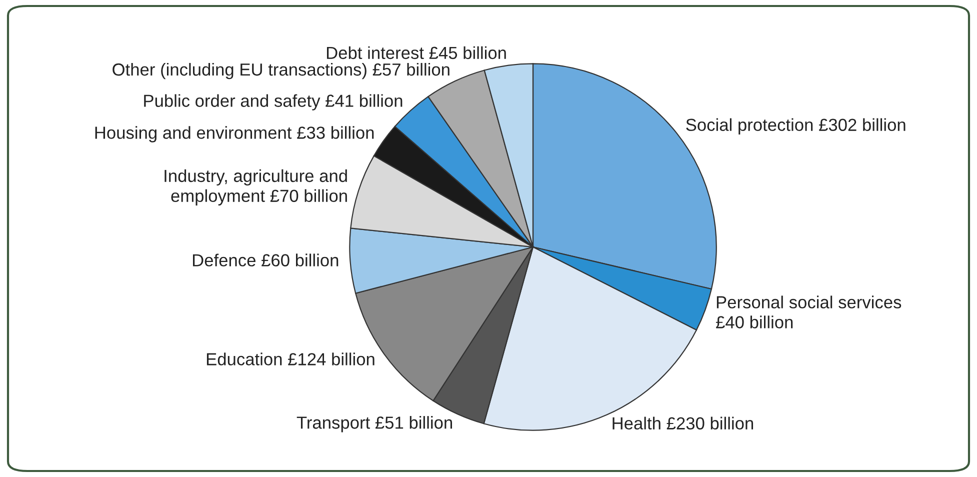 The image size is (977, 477). What do you see at coordinates (290, 359) in the screenshot?
I see `slice-label: Education £124 billion` at bounding box center [290, 359].